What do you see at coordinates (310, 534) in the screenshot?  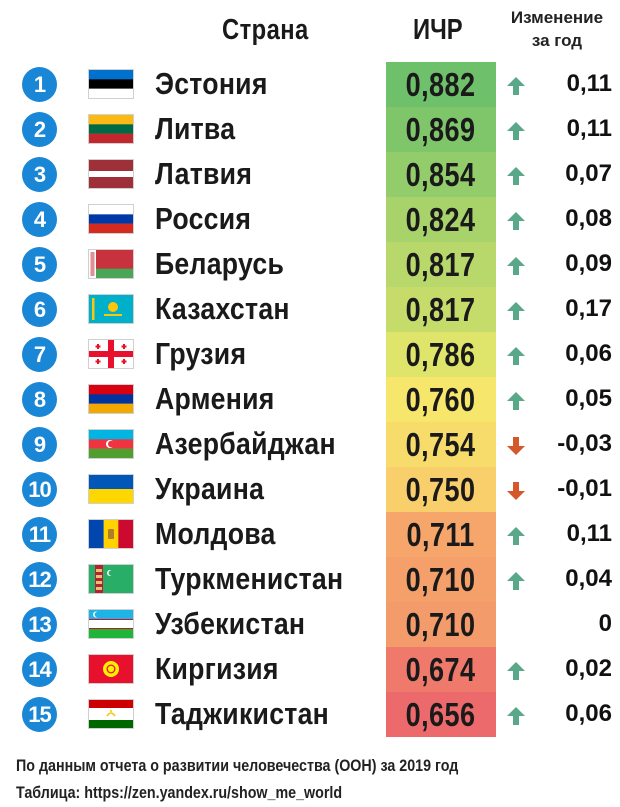 I see `table-row: 11 Молдова 0,711 0,11` at bounding box center [310, 534].